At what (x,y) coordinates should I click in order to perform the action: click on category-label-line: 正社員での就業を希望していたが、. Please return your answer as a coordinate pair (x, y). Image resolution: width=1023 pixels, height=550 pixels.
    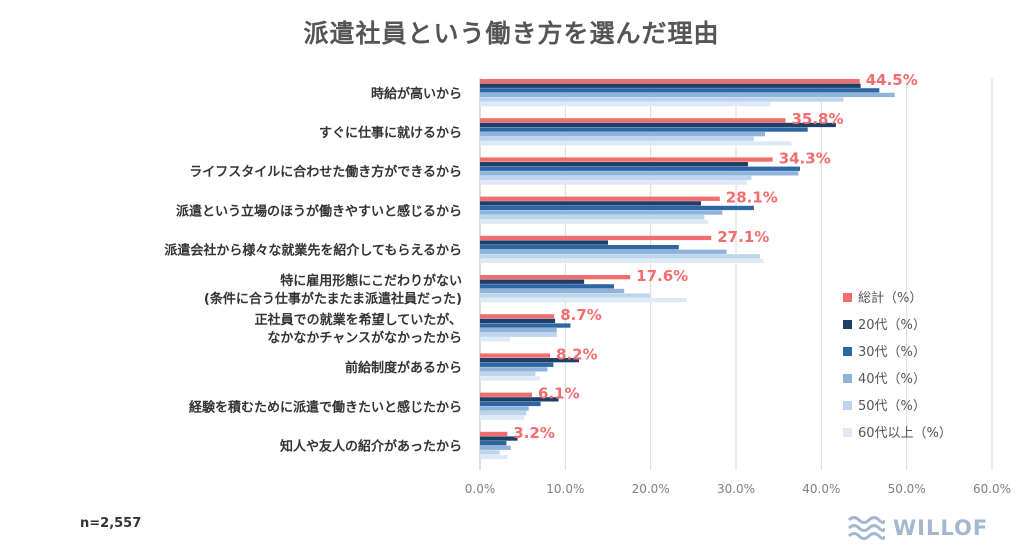
    Looking at the image, I should click on (358, 320).